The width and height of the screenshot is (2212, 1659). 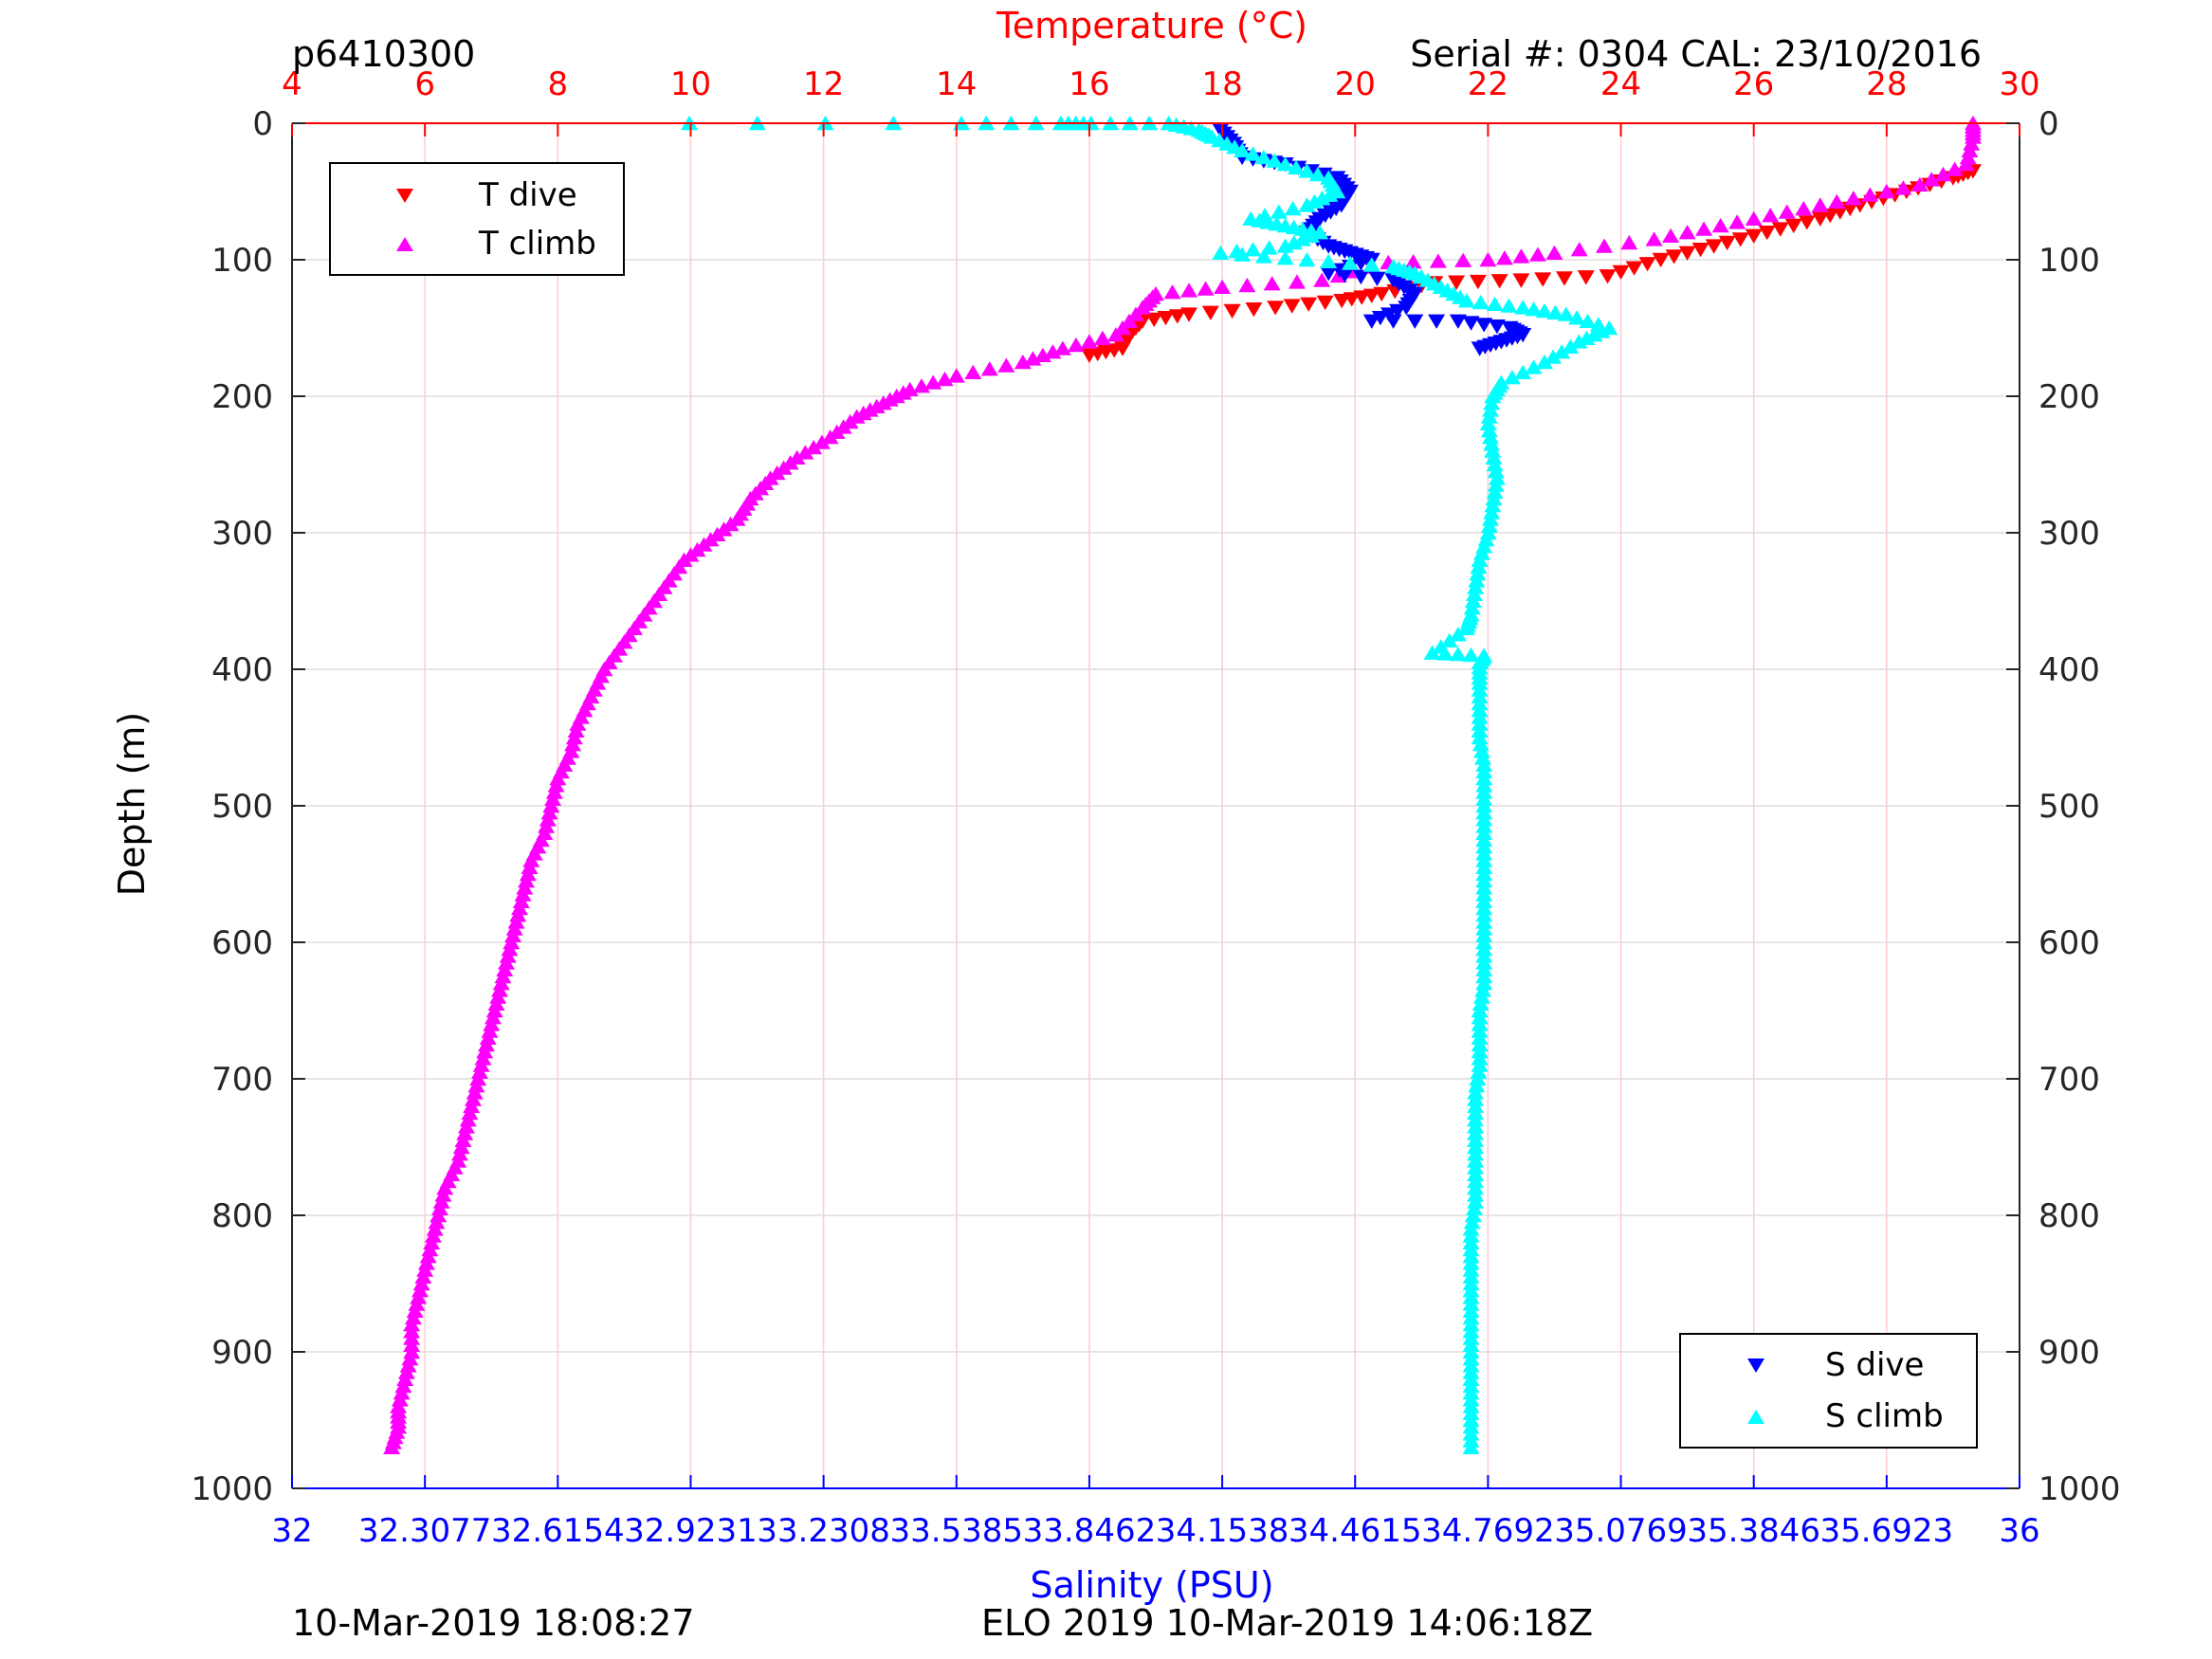 What do you see at coordinates (2048, 124) in the screenshot?
I see `depth-tick-label-right: 0` at bounding box center [2048, 124].